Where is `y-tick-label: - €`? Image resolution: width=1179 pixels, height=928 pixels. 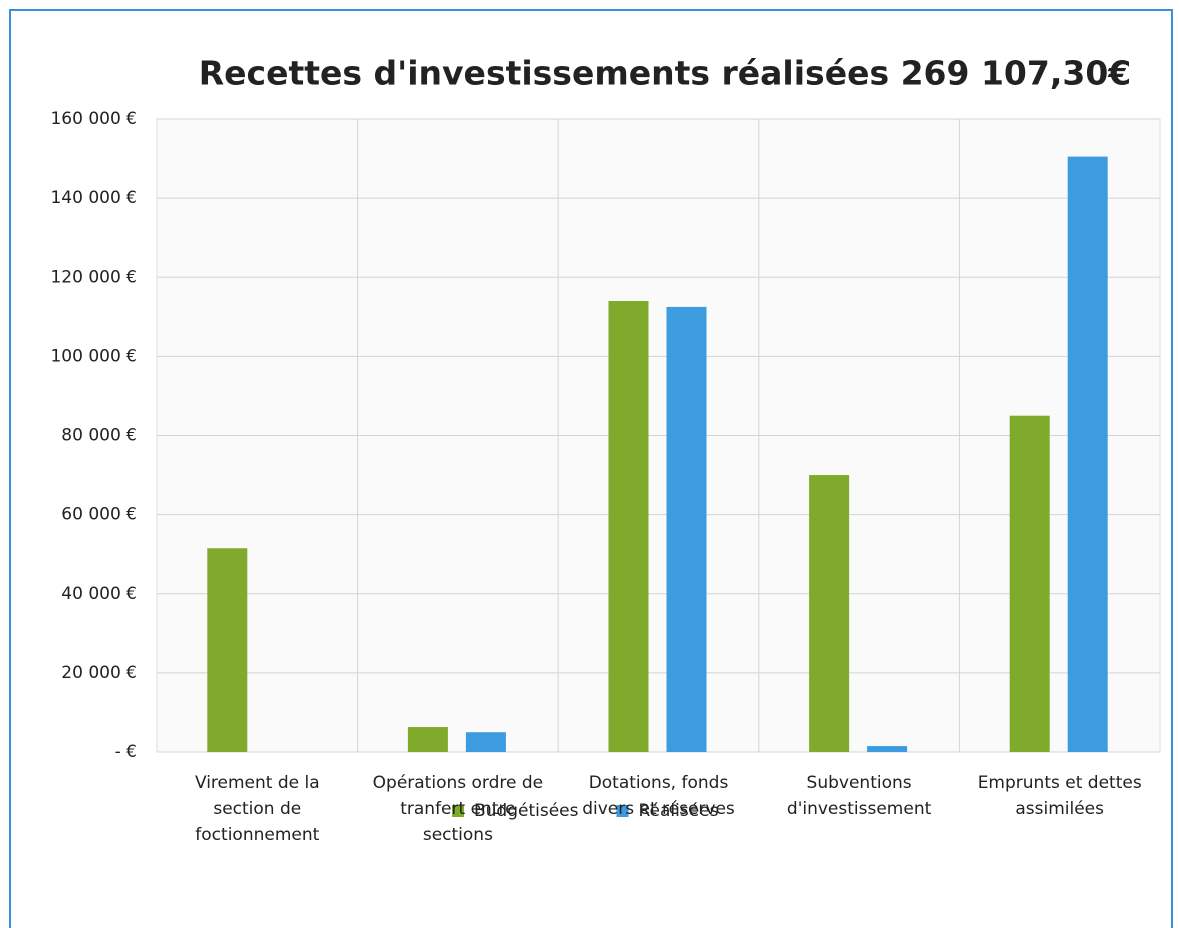 y-tick-label: - € is located at coordinates (126, 752).